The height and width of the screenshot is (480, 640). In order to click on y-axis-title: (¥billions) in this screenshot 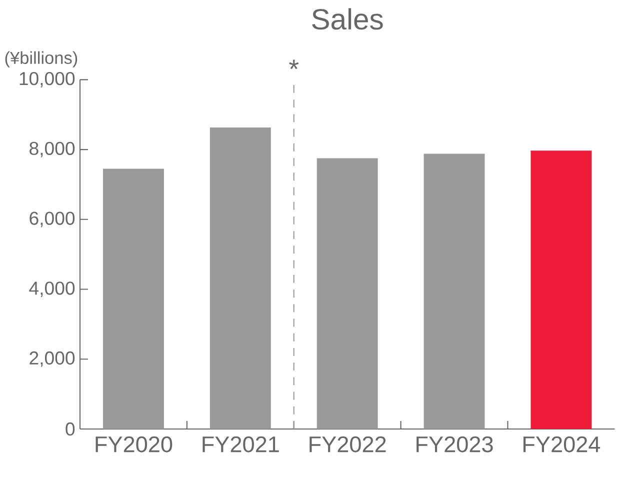, I will do `click(41, 59)`.